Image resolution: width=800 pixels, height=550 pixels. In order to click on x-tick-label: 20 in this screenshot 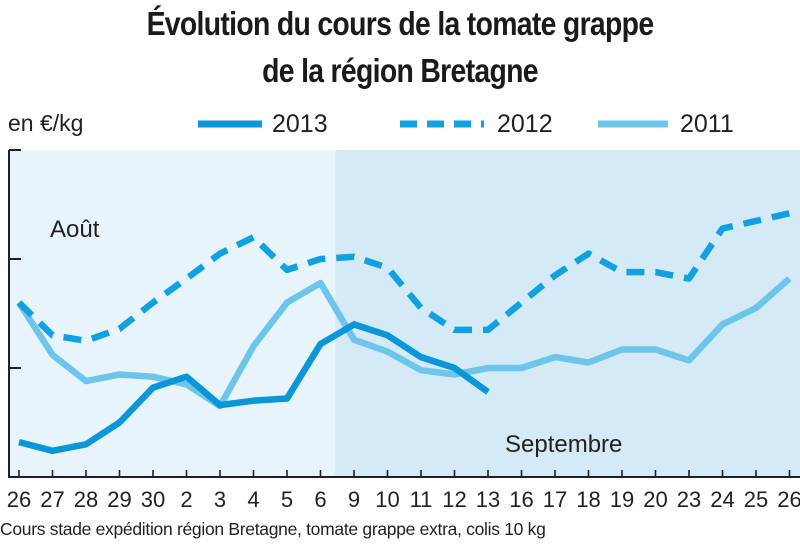, I will do `click(655, 499)`.